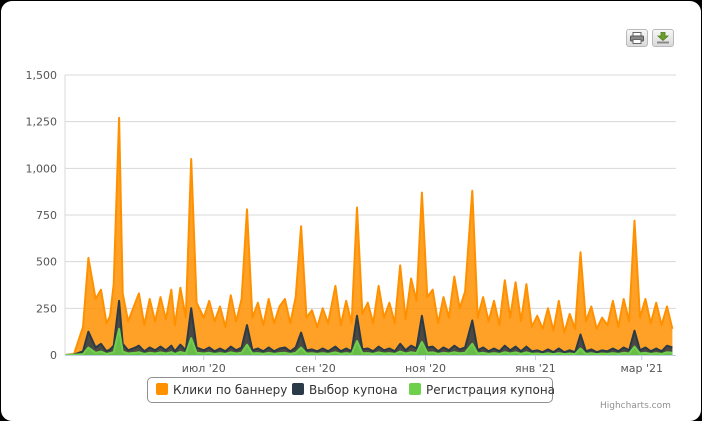  Describe the element at coordinates (635, 406) in the screenshot. I see `chart-credits: Highcharts.com` at that location.